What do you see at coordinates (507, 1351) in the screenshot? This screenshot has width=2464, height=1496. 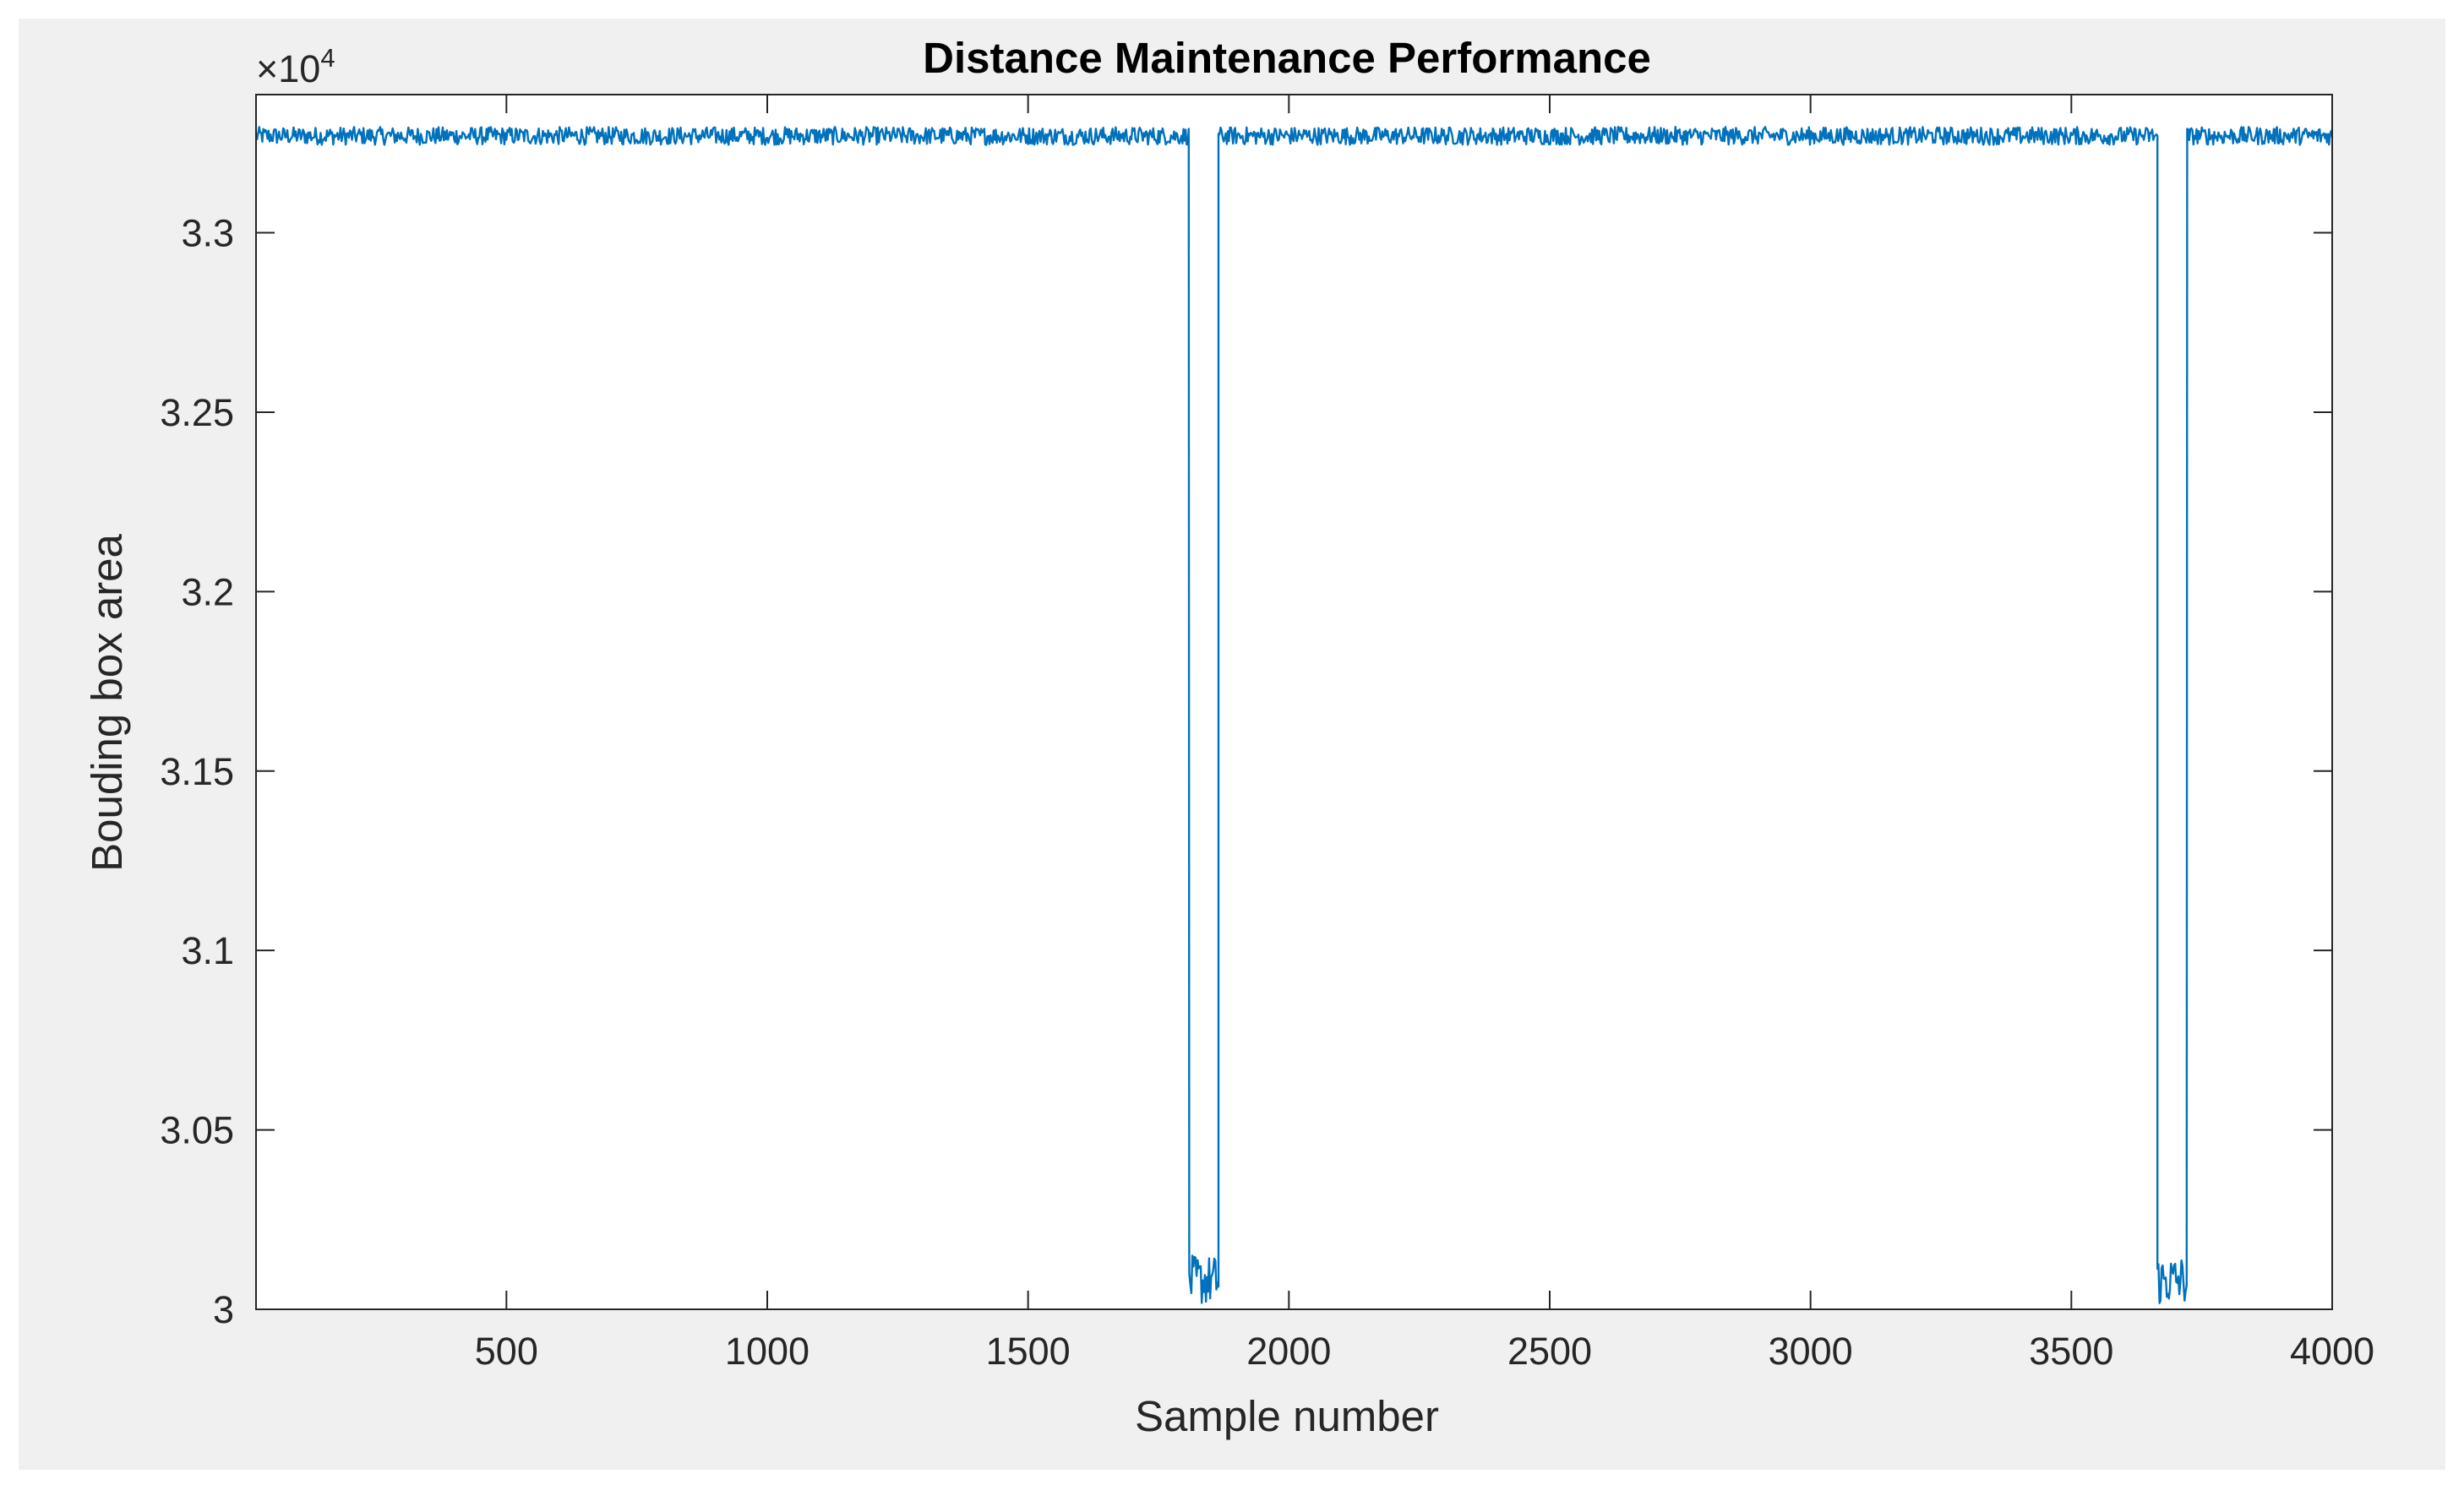 I see `x-tick-label: 500` at bounding box center [507, 1351].